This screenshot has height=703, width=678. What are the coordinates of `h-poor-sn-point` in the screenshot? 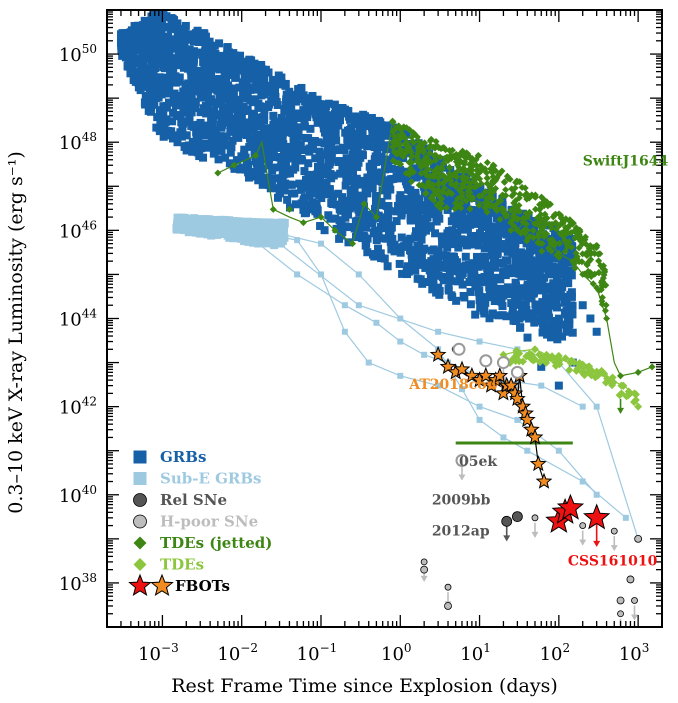 It's located at (448, 606).